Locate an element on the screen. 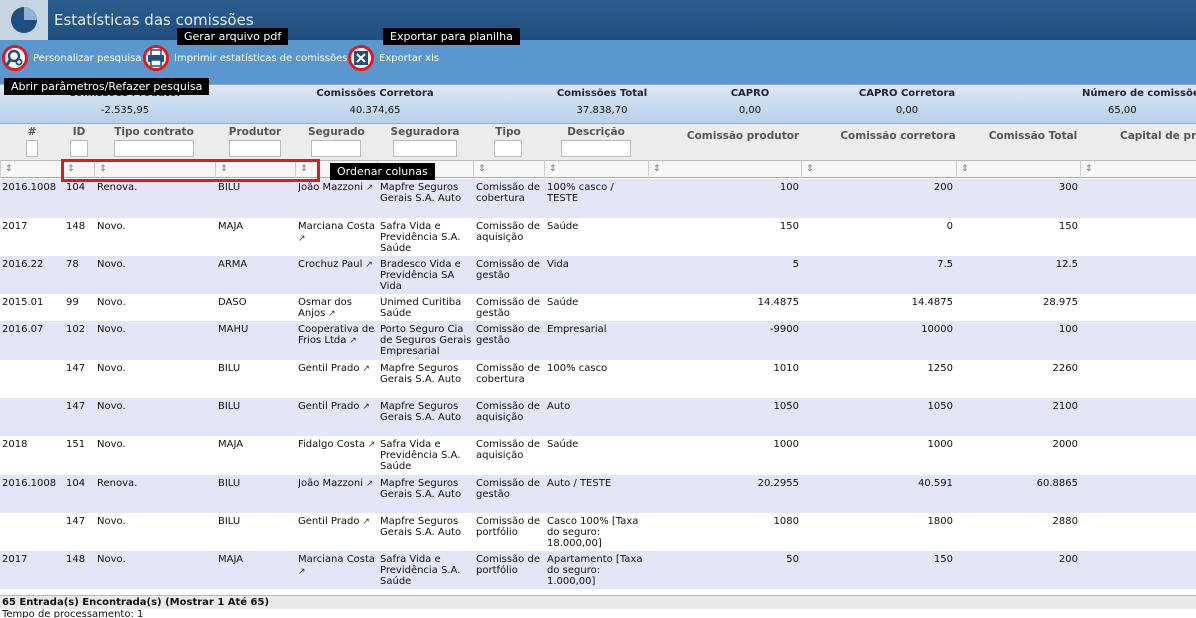 Image resolution: width=1196 pixels, height=618 pixels. cell-insured: Fidalgo Costa ↗ is located at coordinates (337, 456).